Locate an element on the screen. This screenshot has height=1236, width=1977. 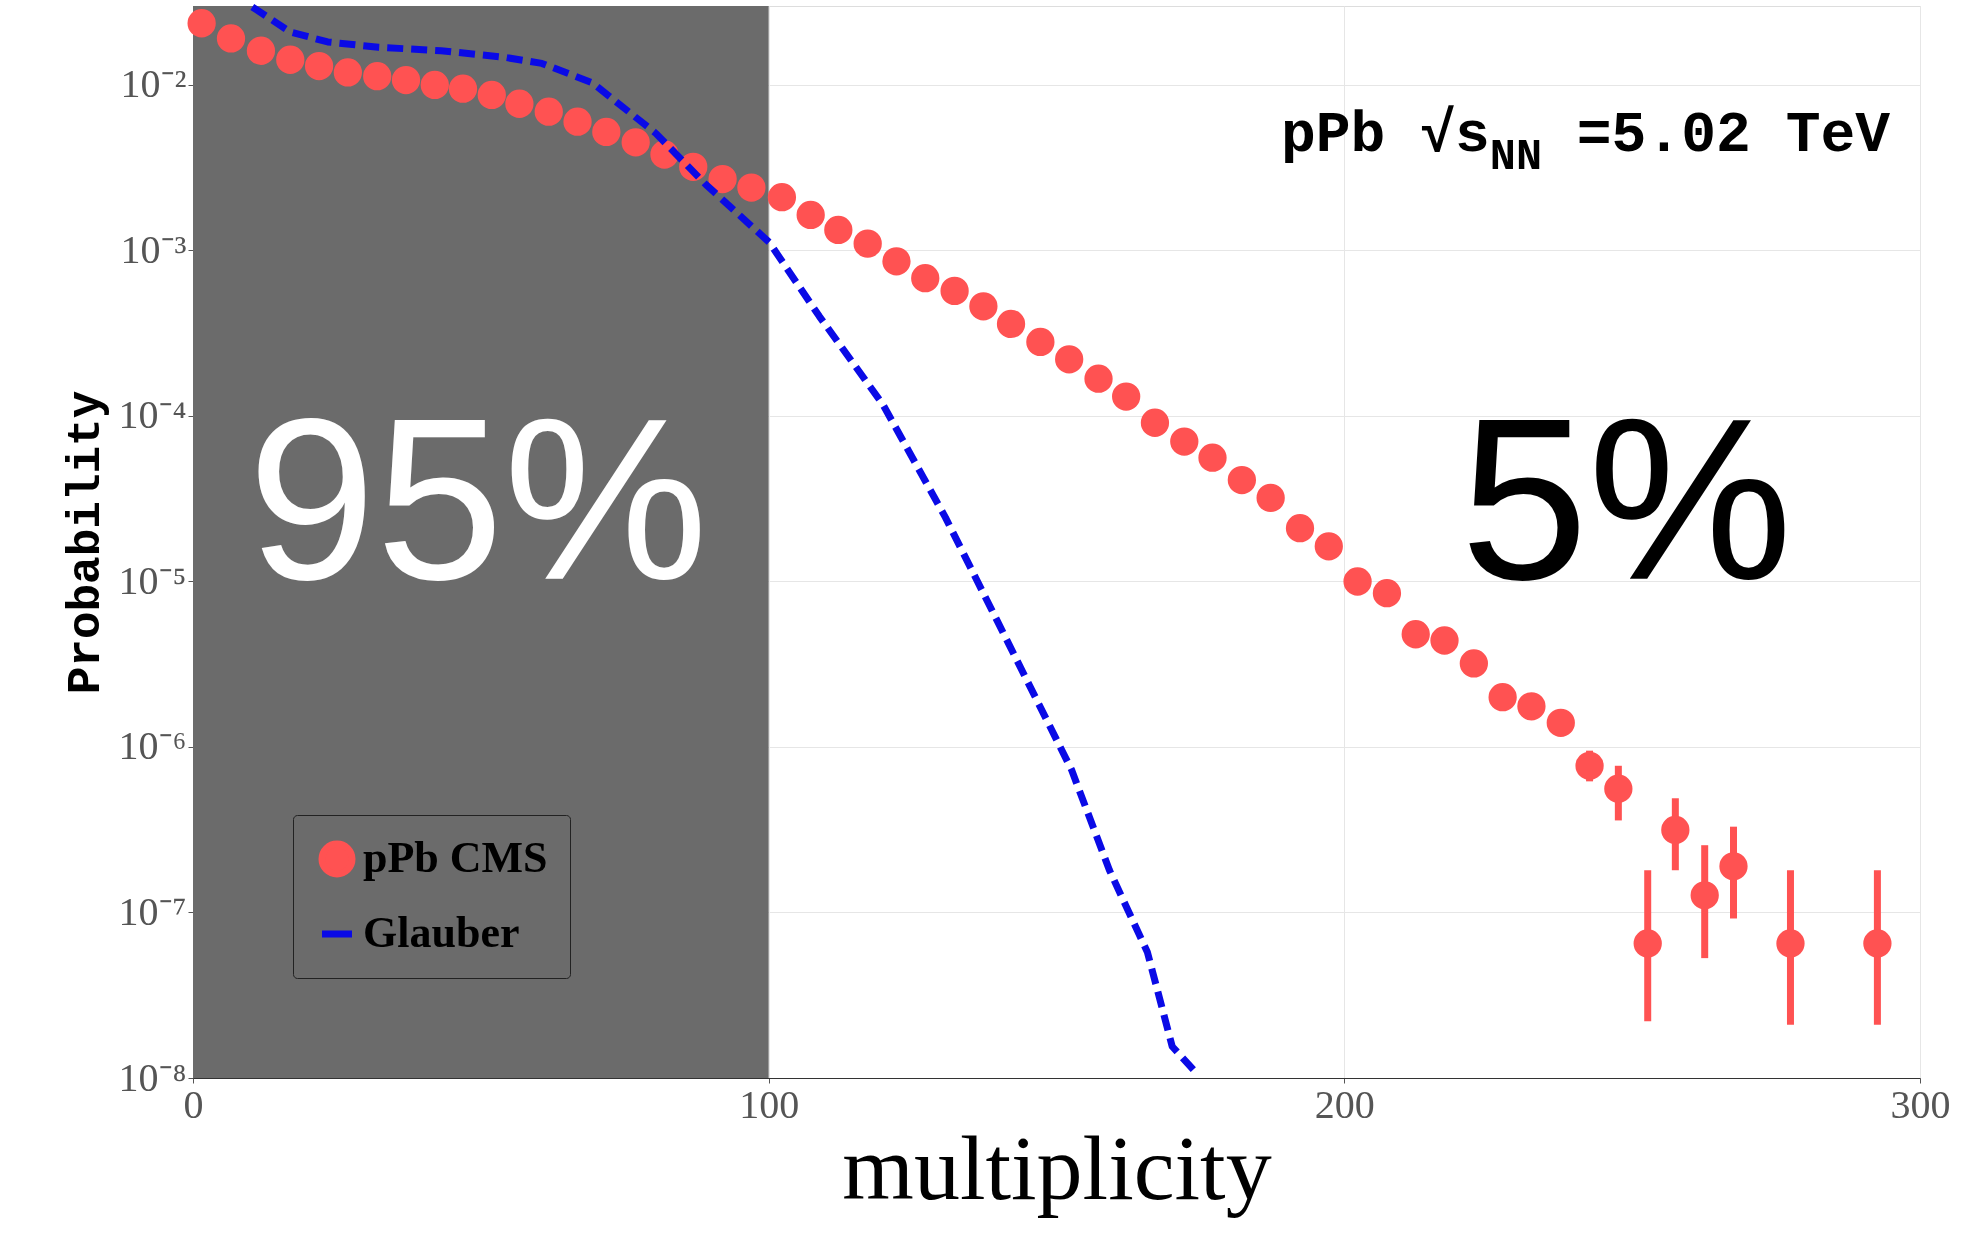
y-tick-label: 10⁻⁵ is located at coordinates (152, 580).